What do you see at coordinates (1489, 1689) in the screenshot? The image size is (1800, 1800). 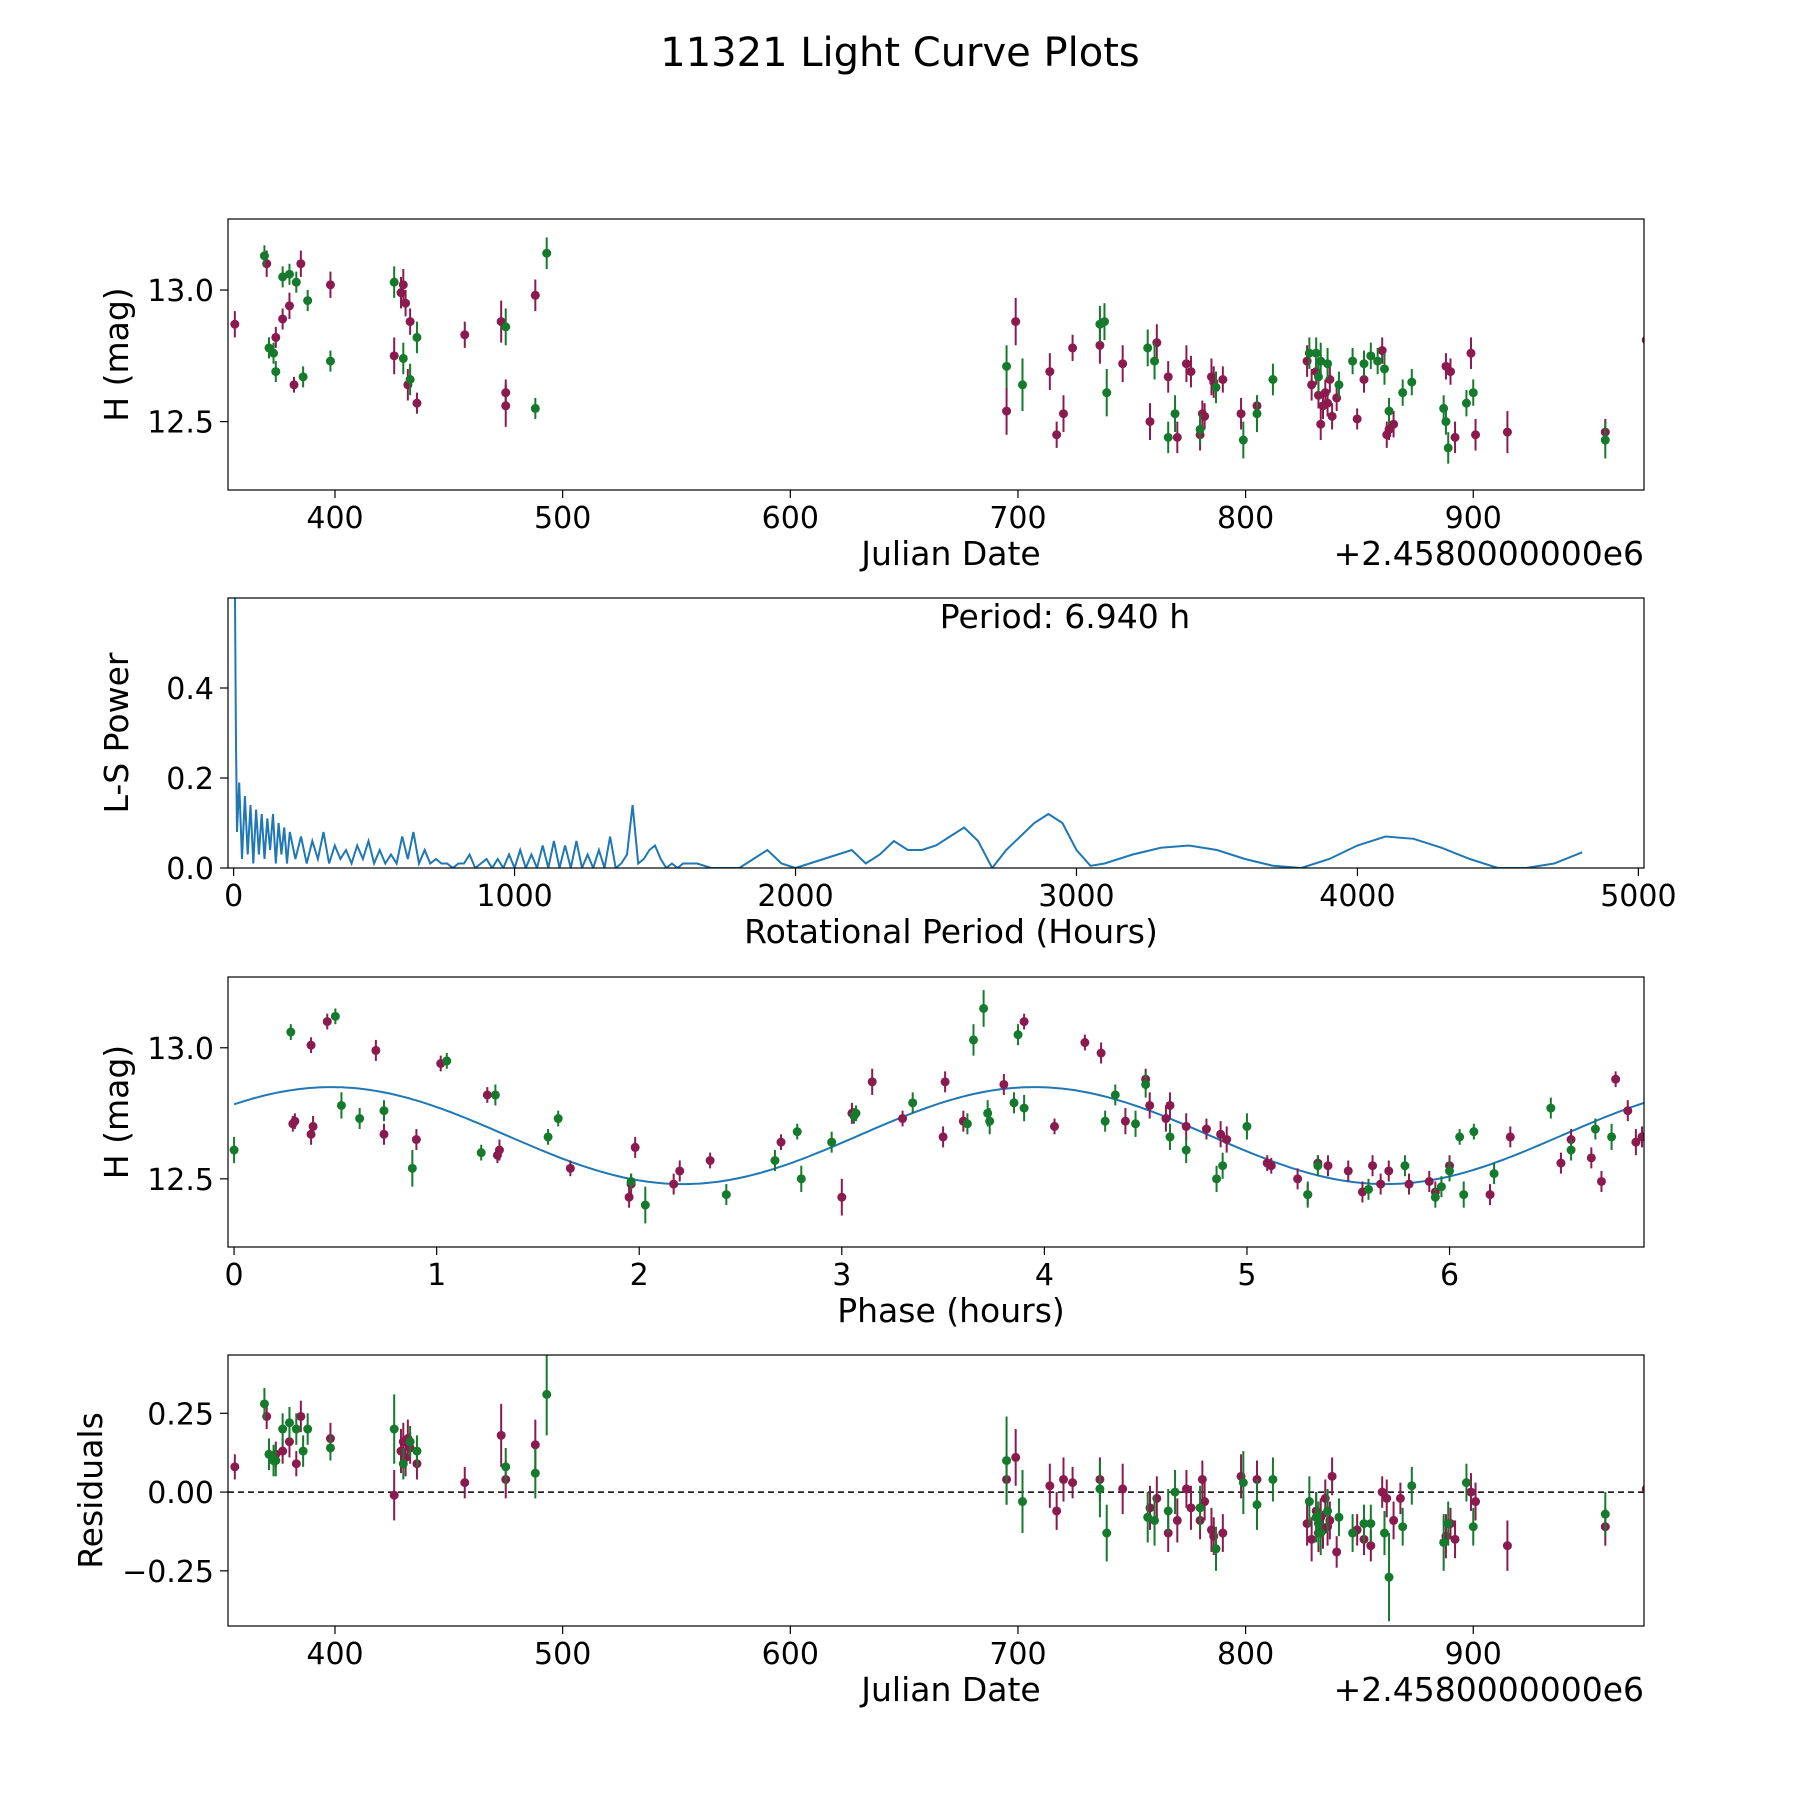 I see `x-offset-label: +2.4580000000e6` at bounding box center [1489, 1689].